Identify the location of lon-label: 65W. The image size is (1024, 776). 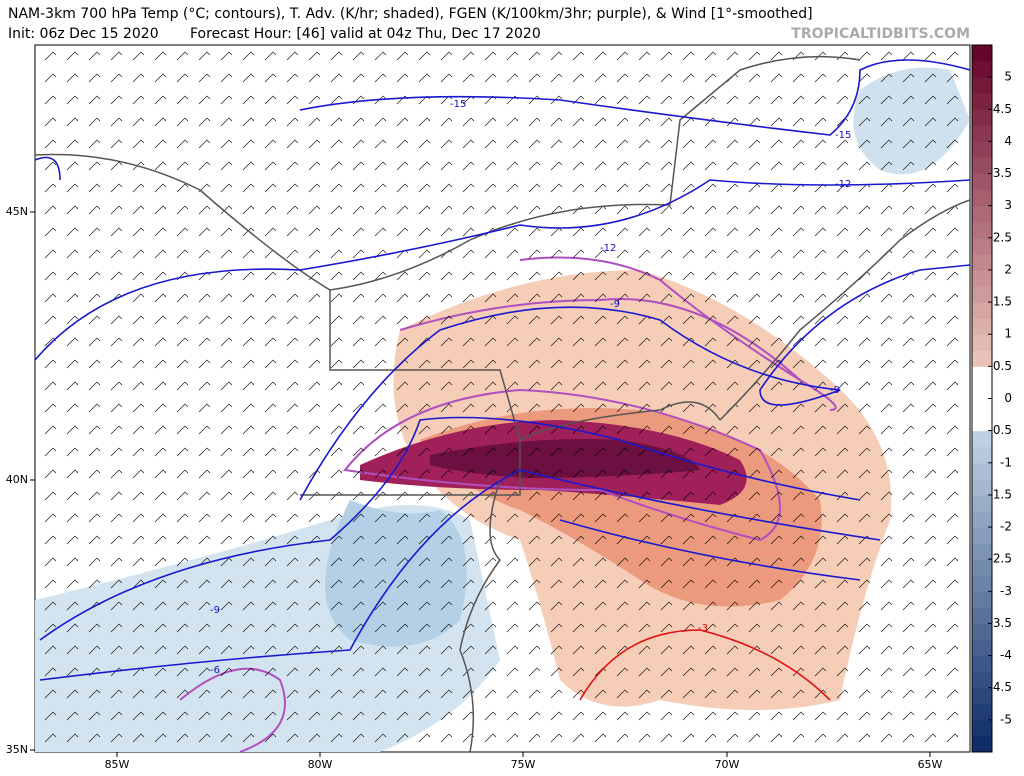
(930, 764).